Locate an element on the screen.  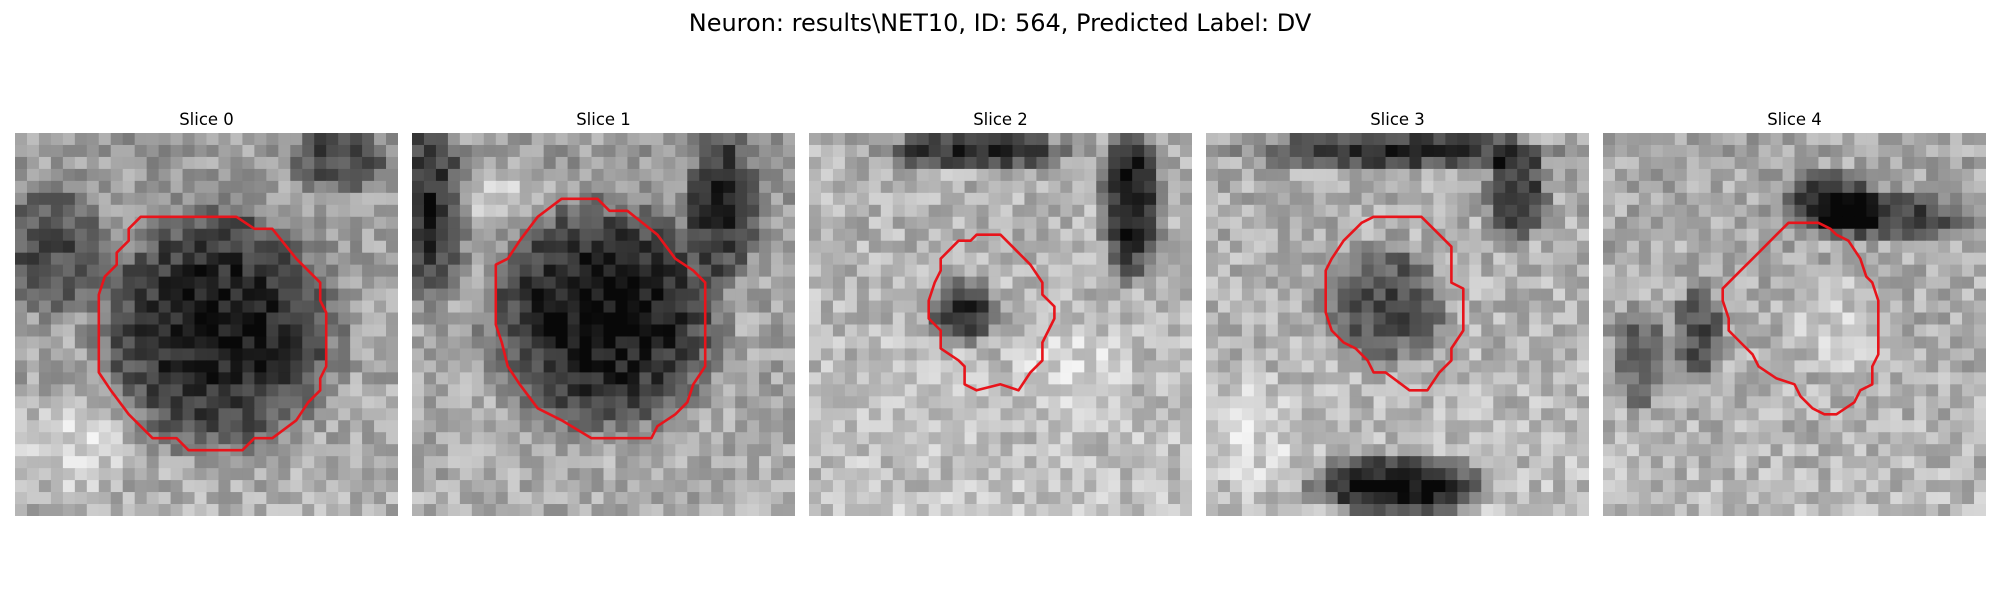
slice-4-image is located at coordinates (1794, 324).